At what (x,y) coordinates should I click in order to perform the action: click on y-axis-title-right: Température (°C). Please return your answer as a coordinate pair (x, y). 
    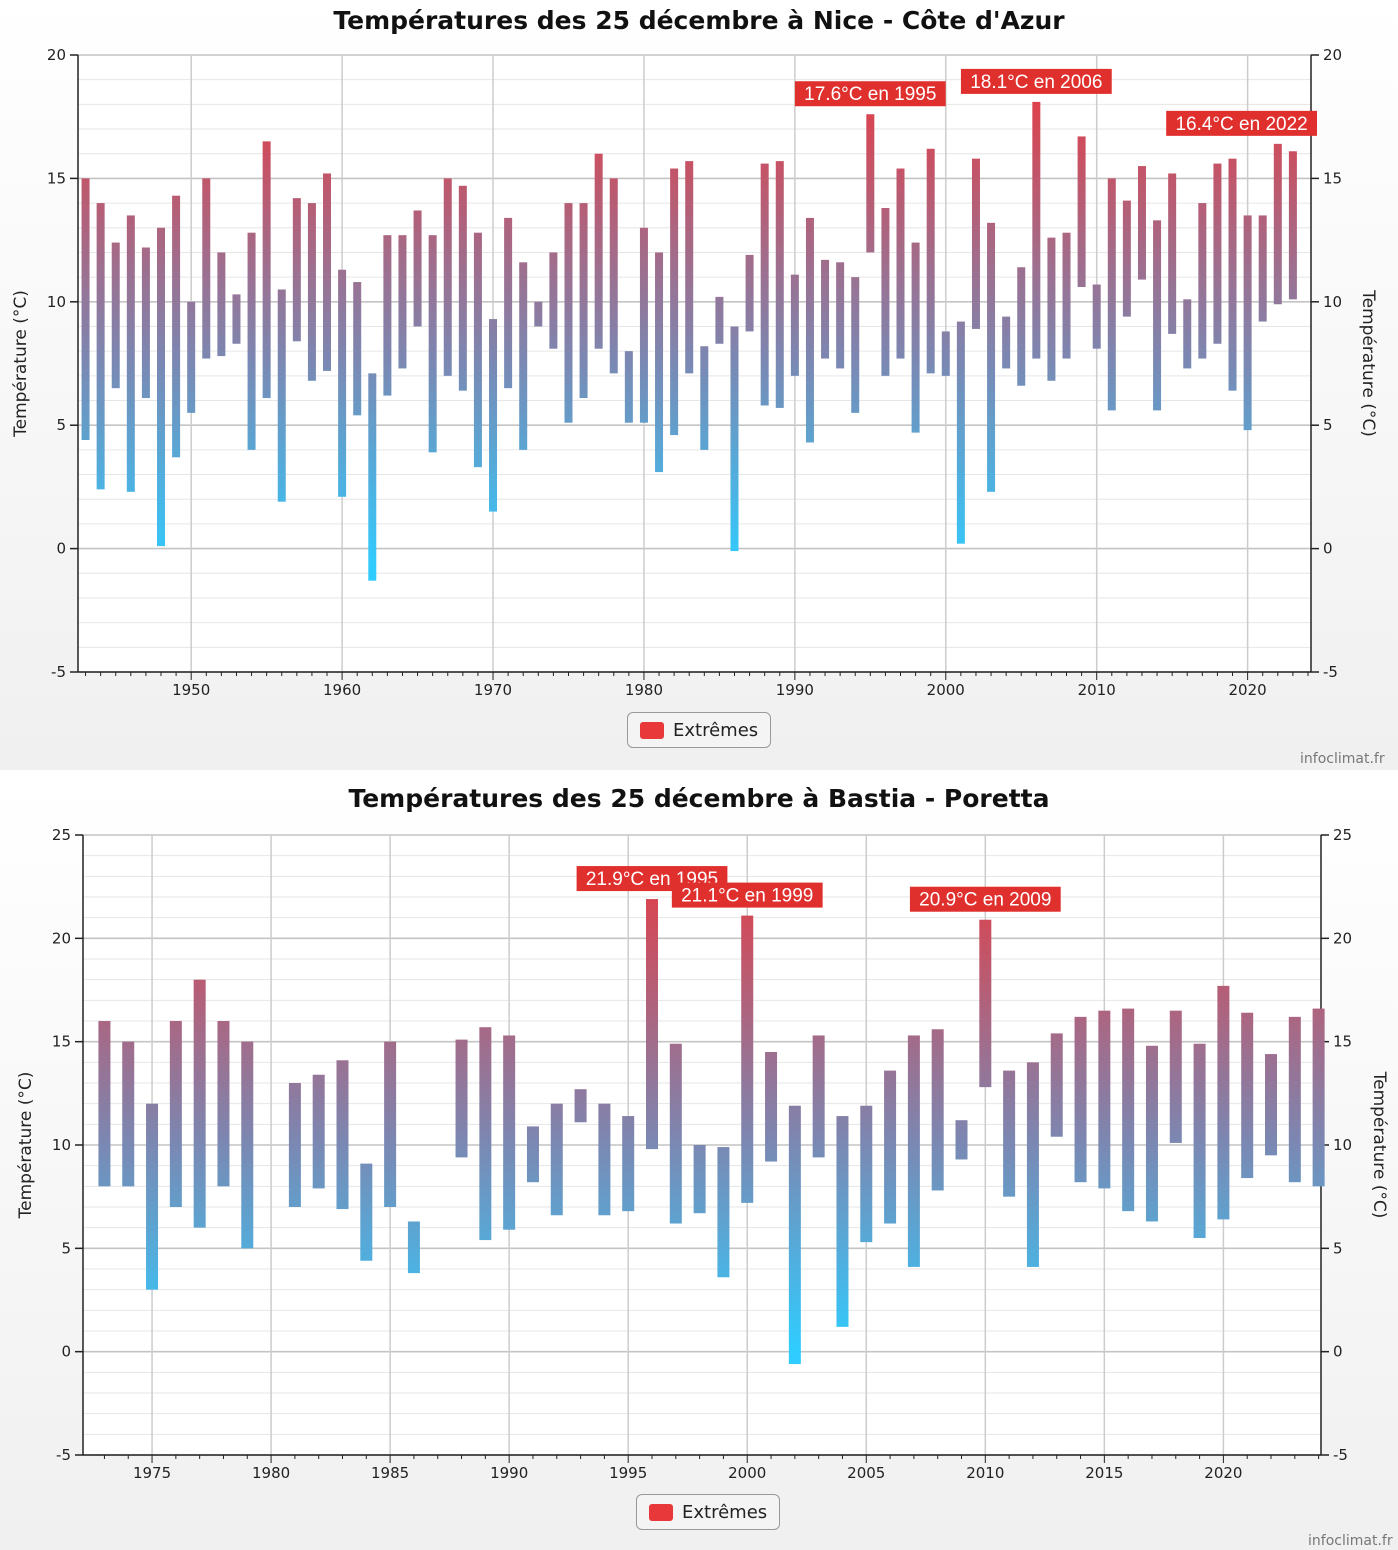
    Looking at the image, I should click on (1379, 1145).